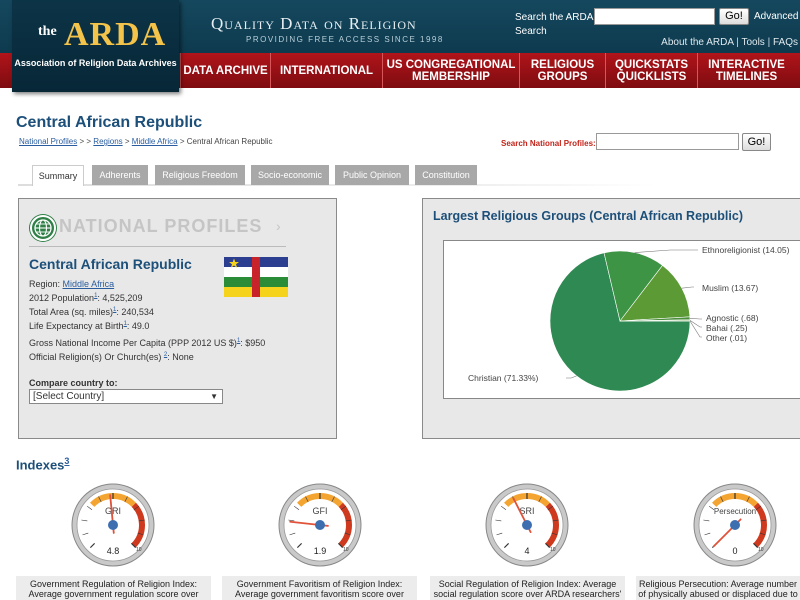 Image resolution: width=800 pixels, height=600 pixels. What do you see at coordinates (115, 34) in the screenshot?
I see `logo-arda-text: ARDA` at bounding box center [115, 34].